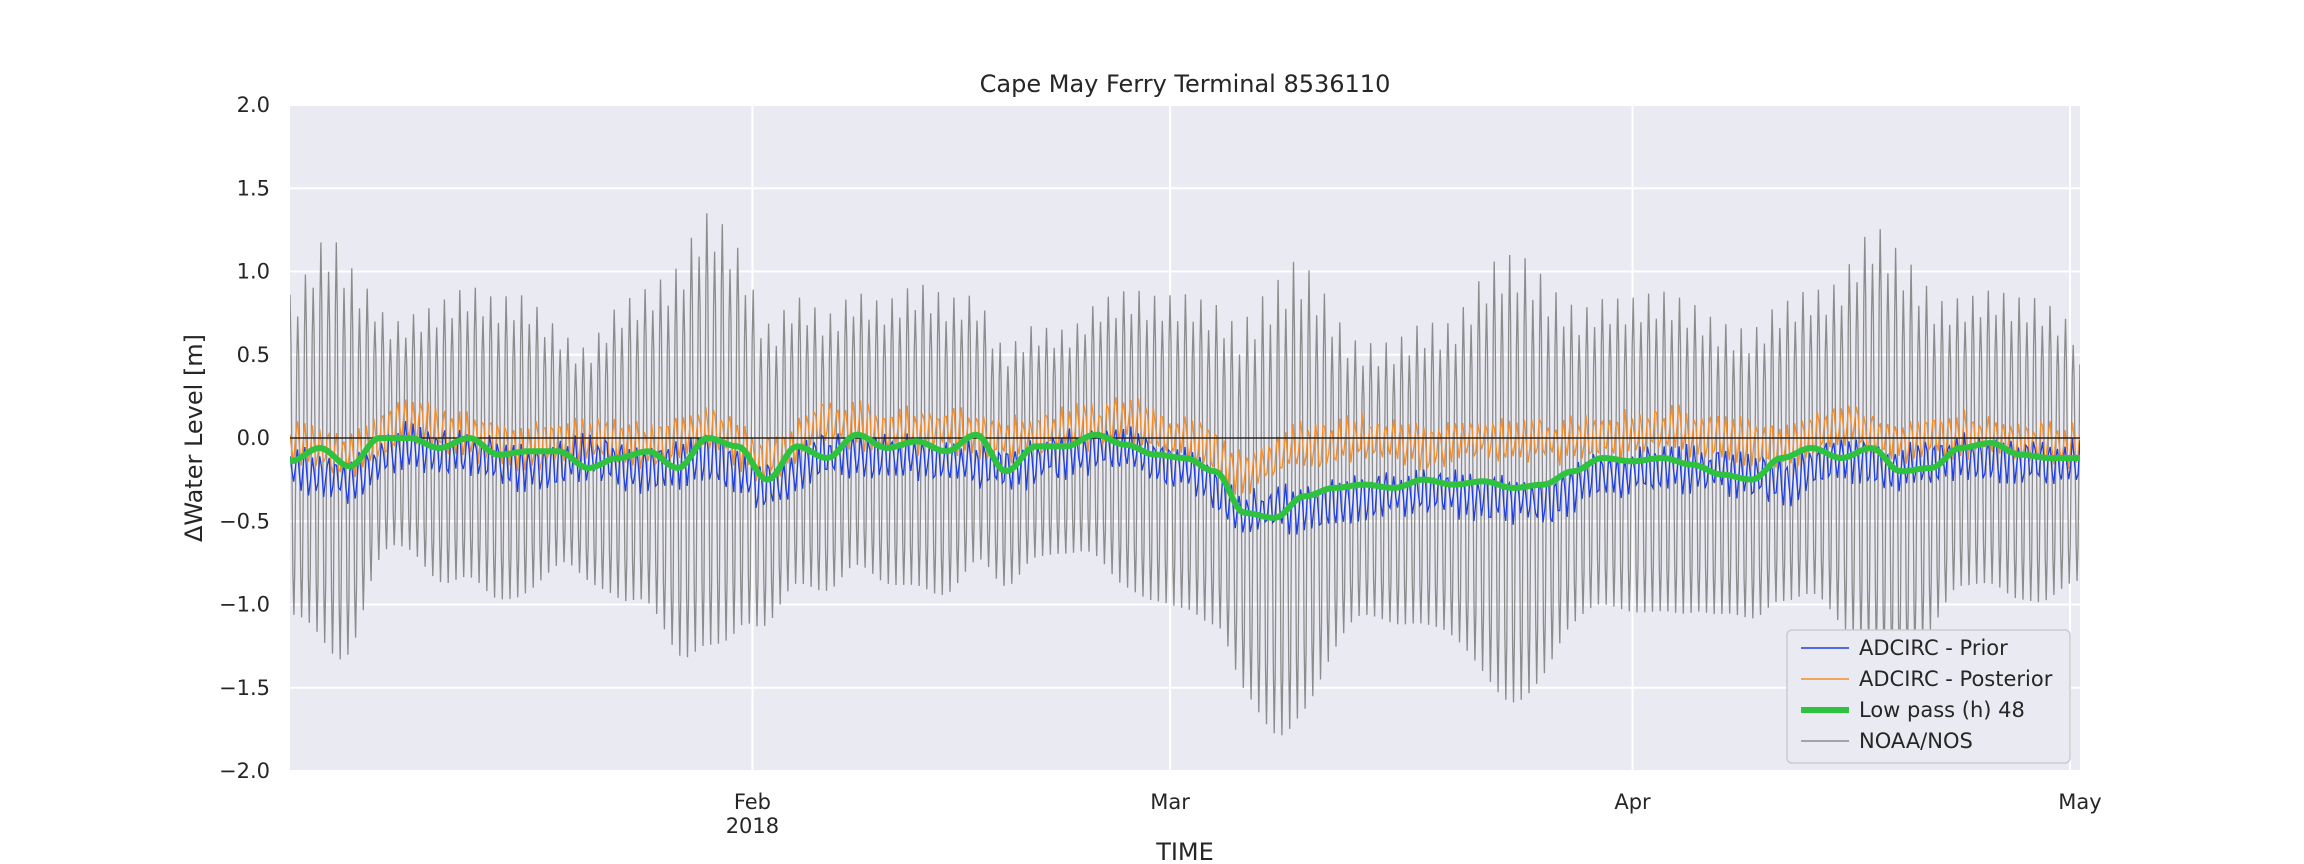 The height and width of the screenshot is (864, 2304). What do you see at coordinates (1632, 802) in the screenshot?
I see `x-tick-label: Apr` at bounding box center [1632, 802].